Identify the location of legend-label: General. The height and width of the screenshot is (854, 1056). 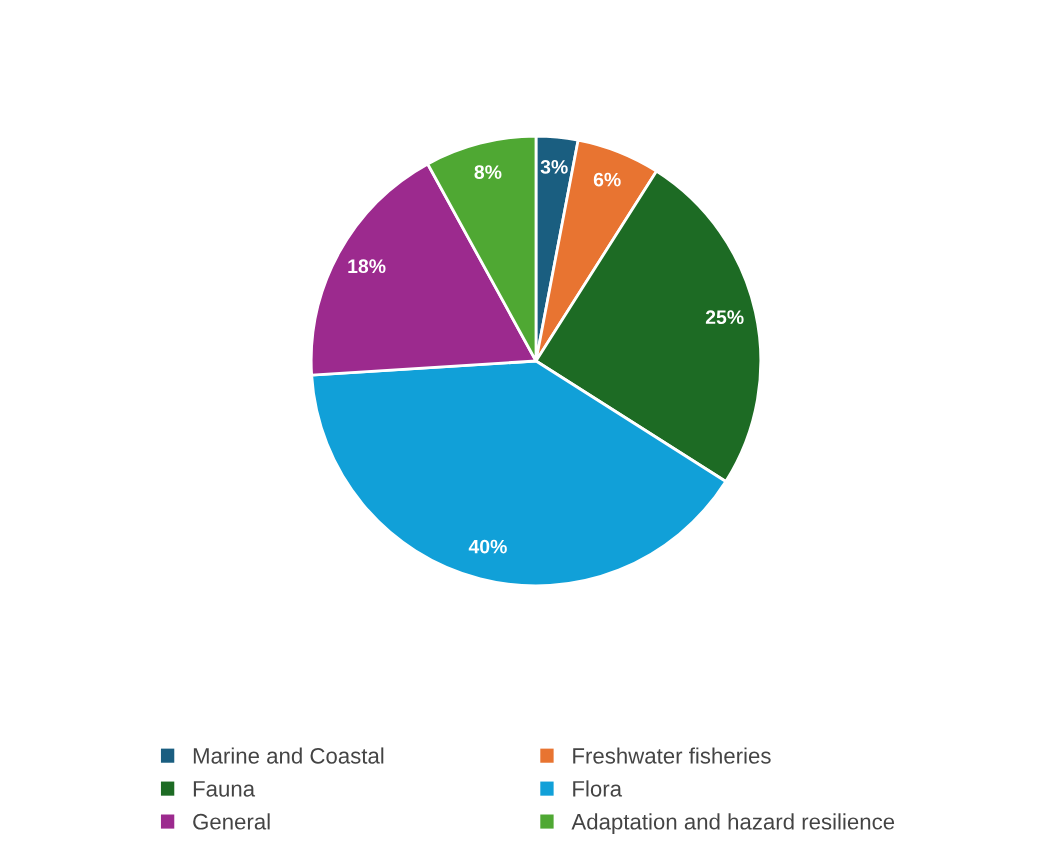
(231, 821).